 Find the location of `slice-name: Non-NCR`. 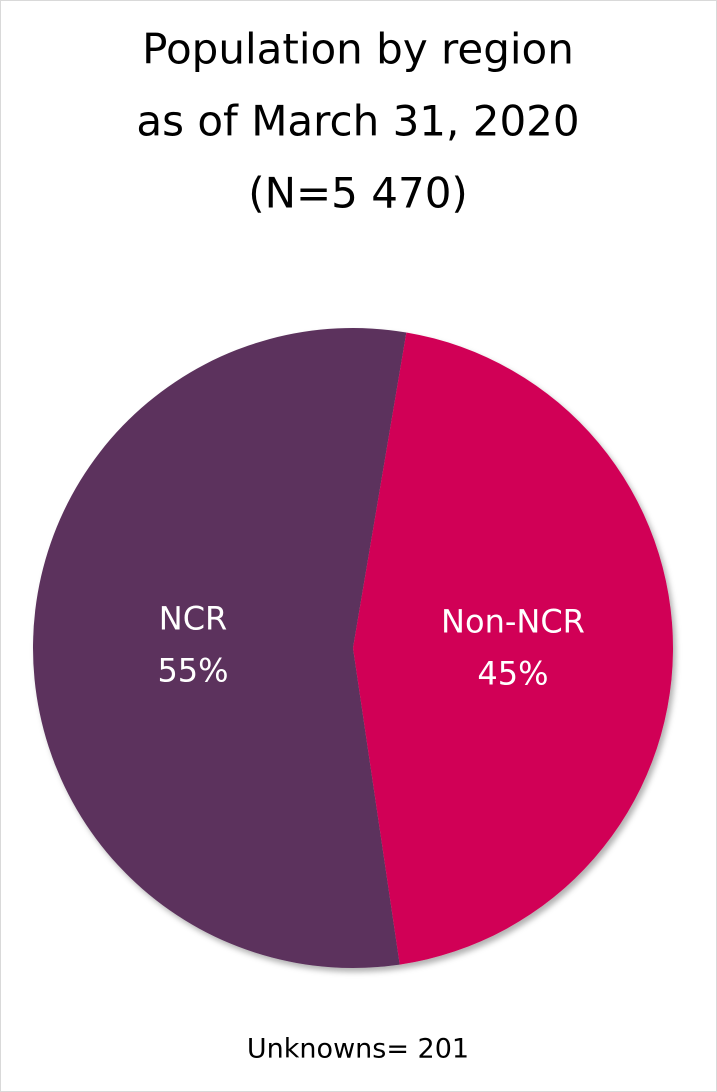

slice-name: Non-NCR is located at coordinates (513, 622).